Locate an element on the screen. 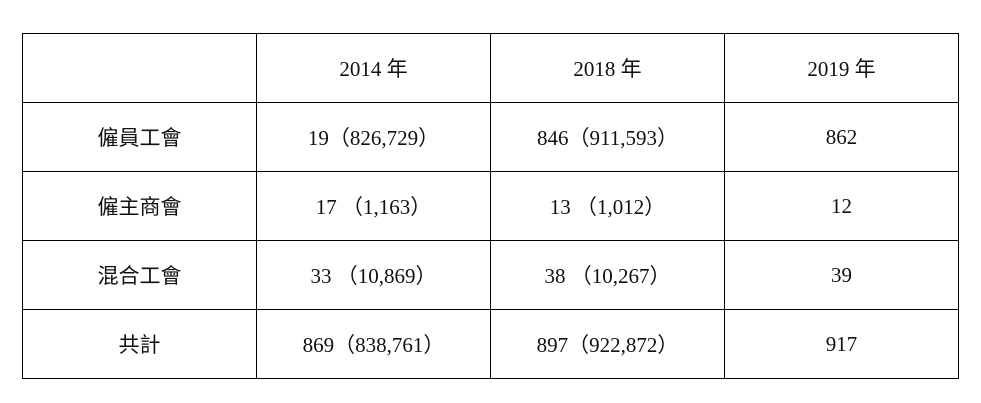 This screenshot has width=981, height=403. header-cell: 2019 年 is located at coordinates (841, 68).